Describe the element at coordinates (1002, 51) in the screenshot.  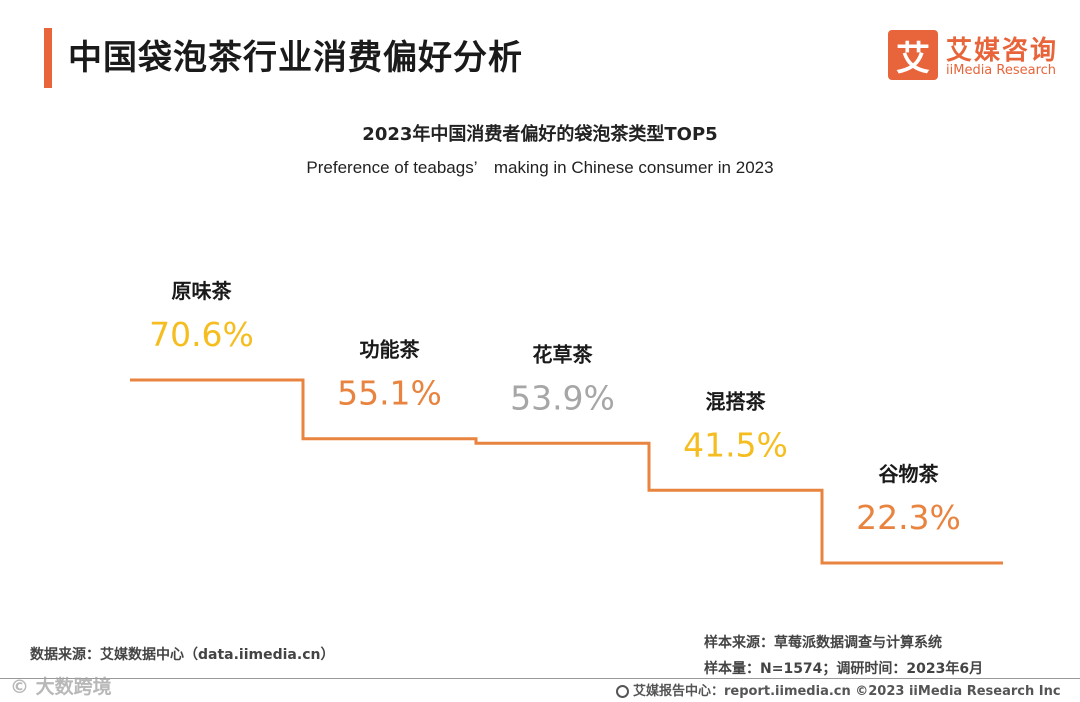
I see `logo-name-cn: 艾媒咨询` at that location.